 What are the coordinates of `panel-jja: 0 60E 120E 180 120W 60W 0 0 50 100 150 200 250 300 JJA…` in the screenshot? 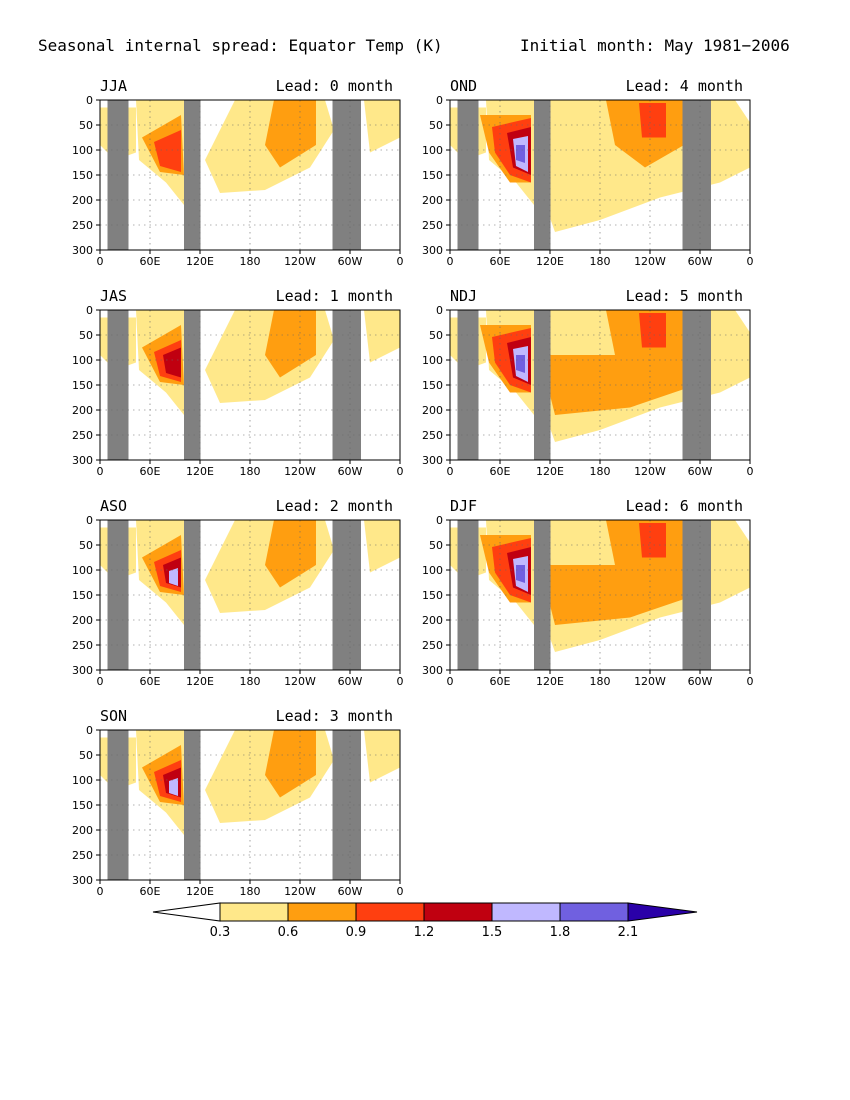 It's located at (238, 172).